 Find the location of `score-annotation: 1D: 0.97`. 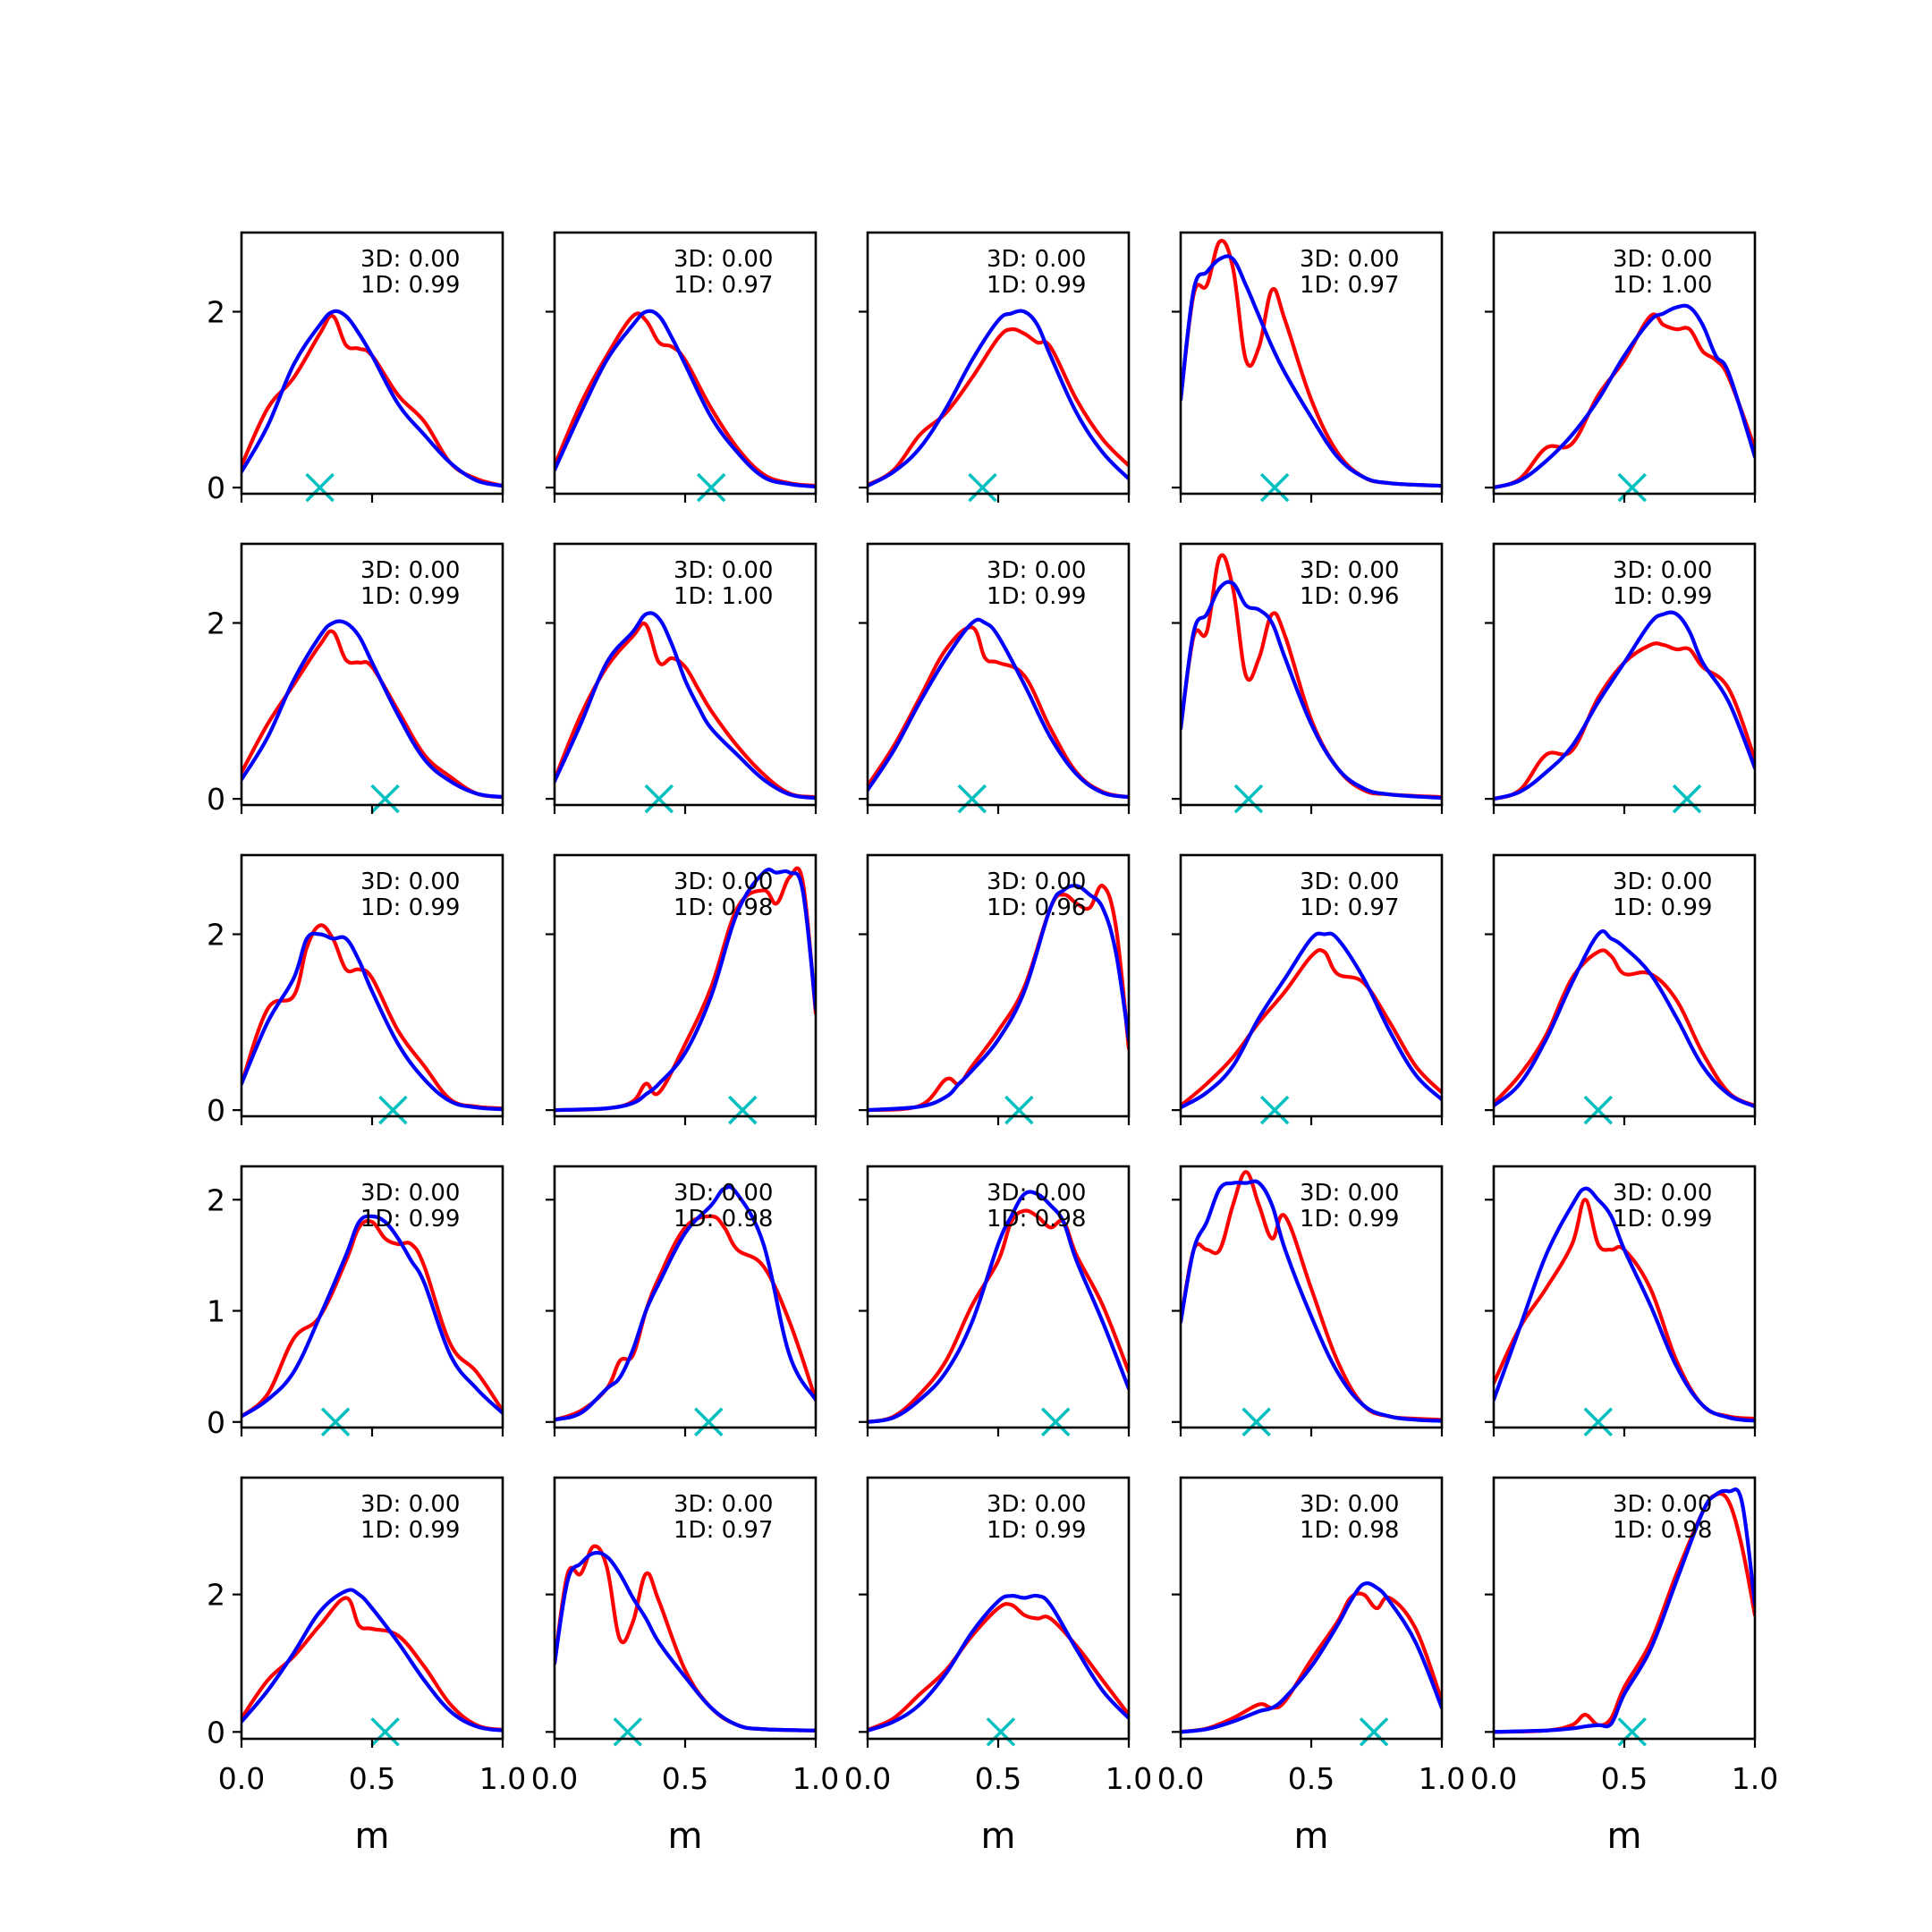

score-annotation: 1D: 0.97 is located at coordinates (1349, 907).